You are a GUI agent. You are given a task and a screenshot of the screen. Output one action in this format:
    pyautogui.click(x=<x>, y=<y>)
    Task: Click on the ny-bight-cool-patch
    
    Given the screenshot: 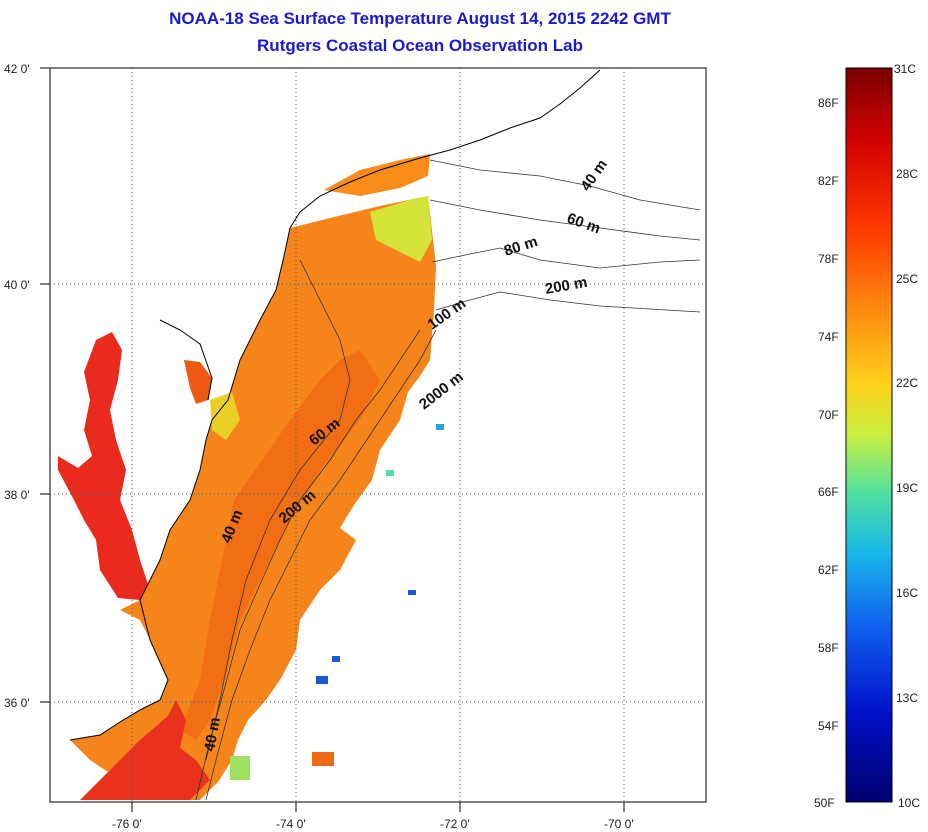 What is the action you would take?
    pyautogui.click(x=401, y=229)
    